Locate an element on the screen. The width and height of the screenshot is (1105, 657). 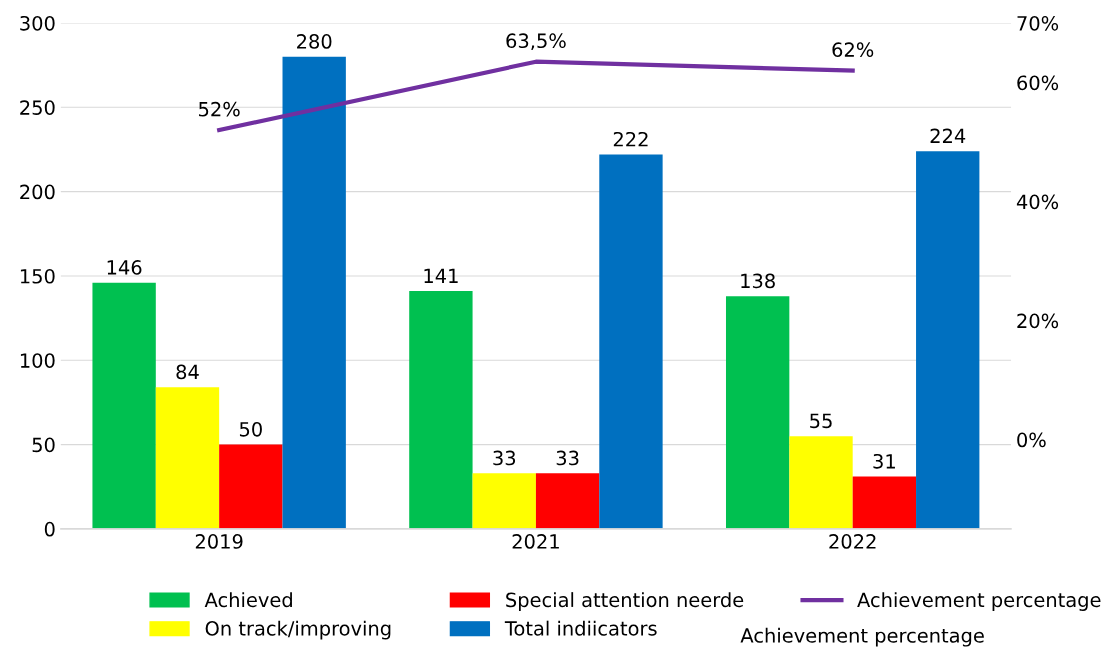
data-label: 52% is located at coordinates (219, 109).